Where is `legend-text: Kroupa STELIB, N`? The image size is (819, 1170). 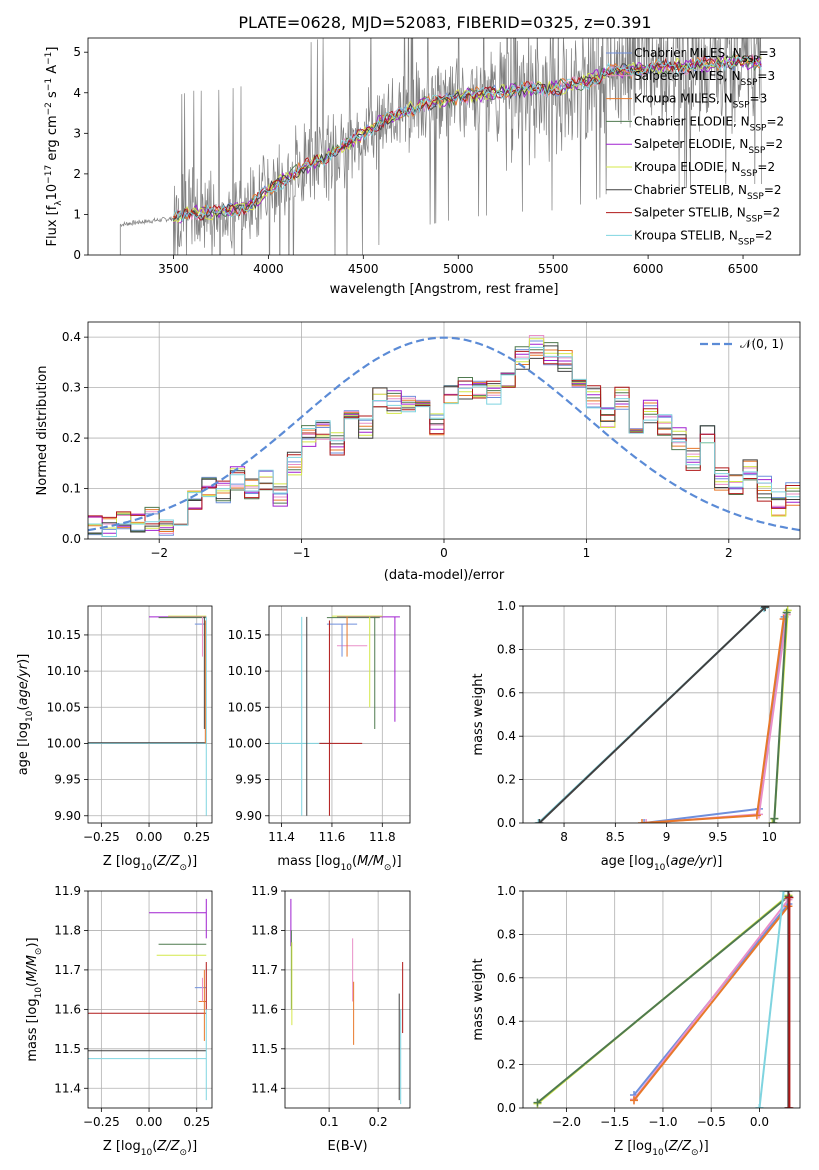 legend-text: Kroupa STELIB, N is located at coordinates (686, 235).